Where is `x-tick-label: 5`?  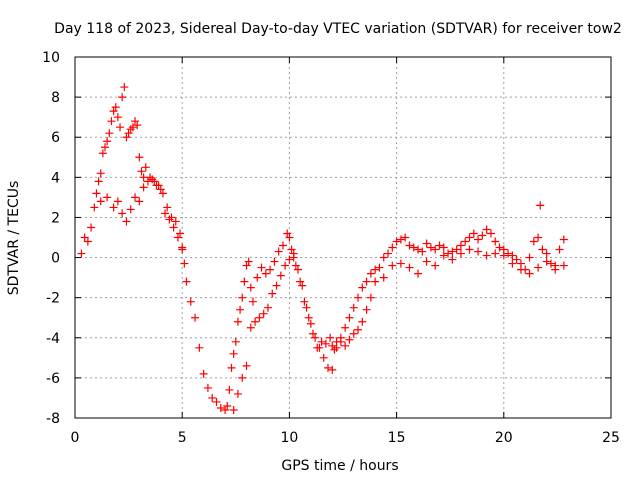 x-tick-label: 5 is located at coordinates (182, 438).